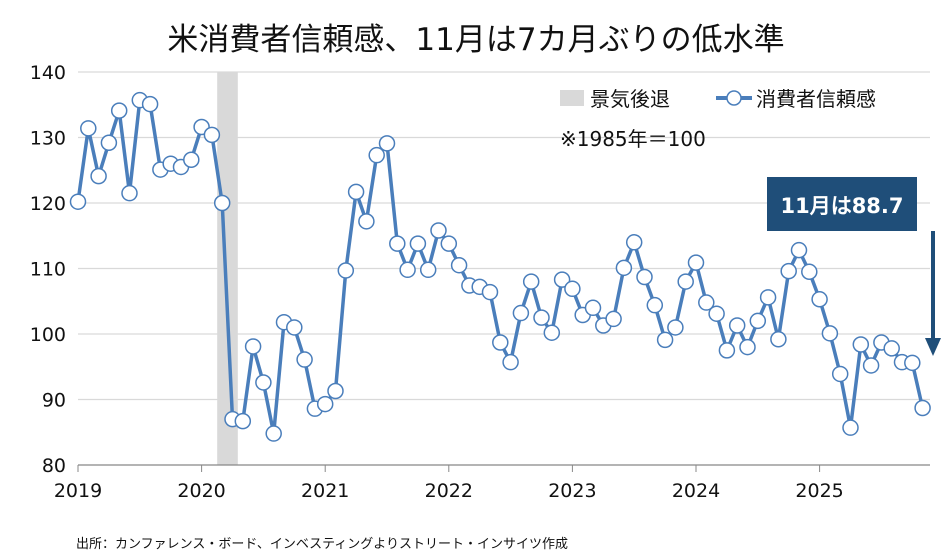 The image size is (952, 556). Describe the element at coordinates (48, 139) in the screenshot. I see `y-tick-label: 130` at that location.